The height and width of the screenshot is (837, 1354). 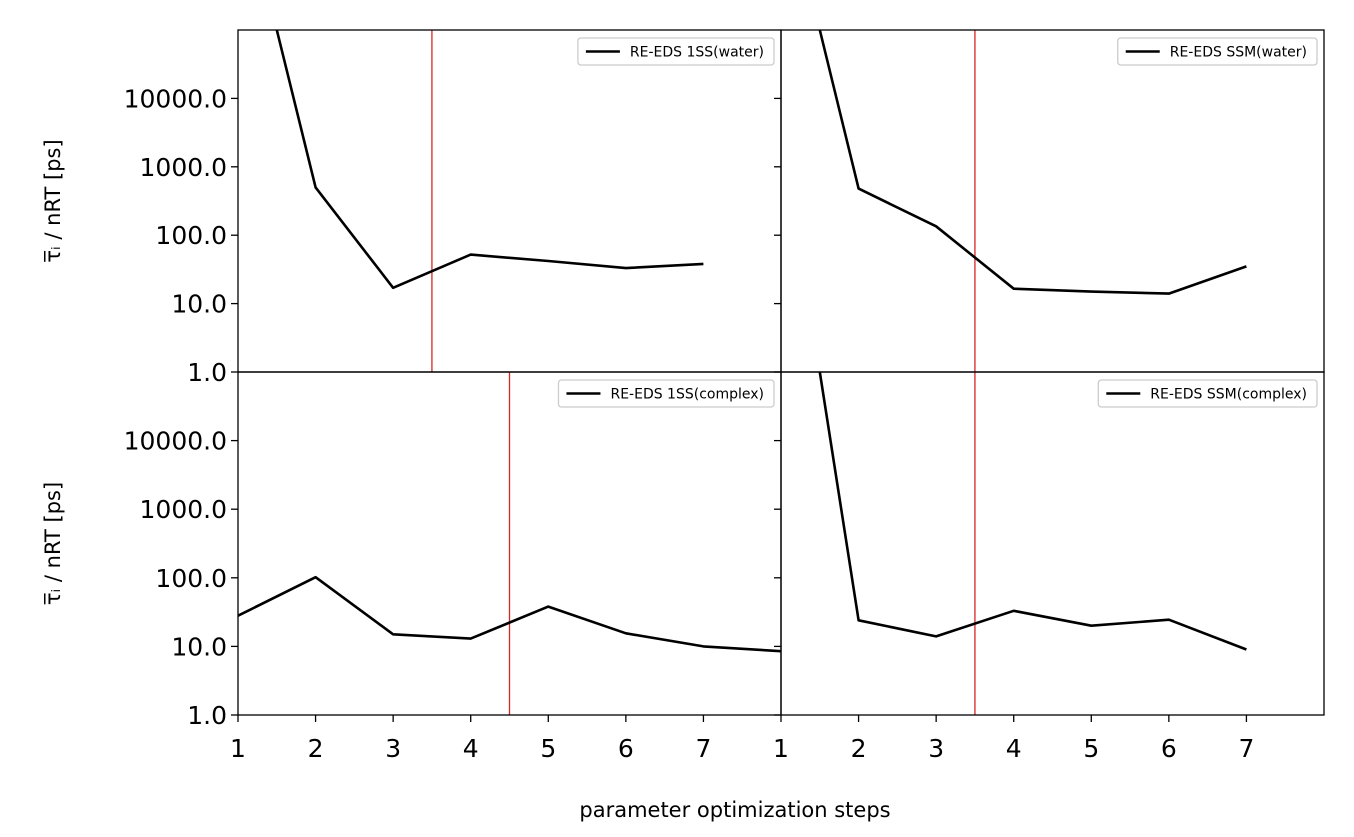 I want to click on legend: RE-EDS 1SS(complex), so click(x=666, y=393).